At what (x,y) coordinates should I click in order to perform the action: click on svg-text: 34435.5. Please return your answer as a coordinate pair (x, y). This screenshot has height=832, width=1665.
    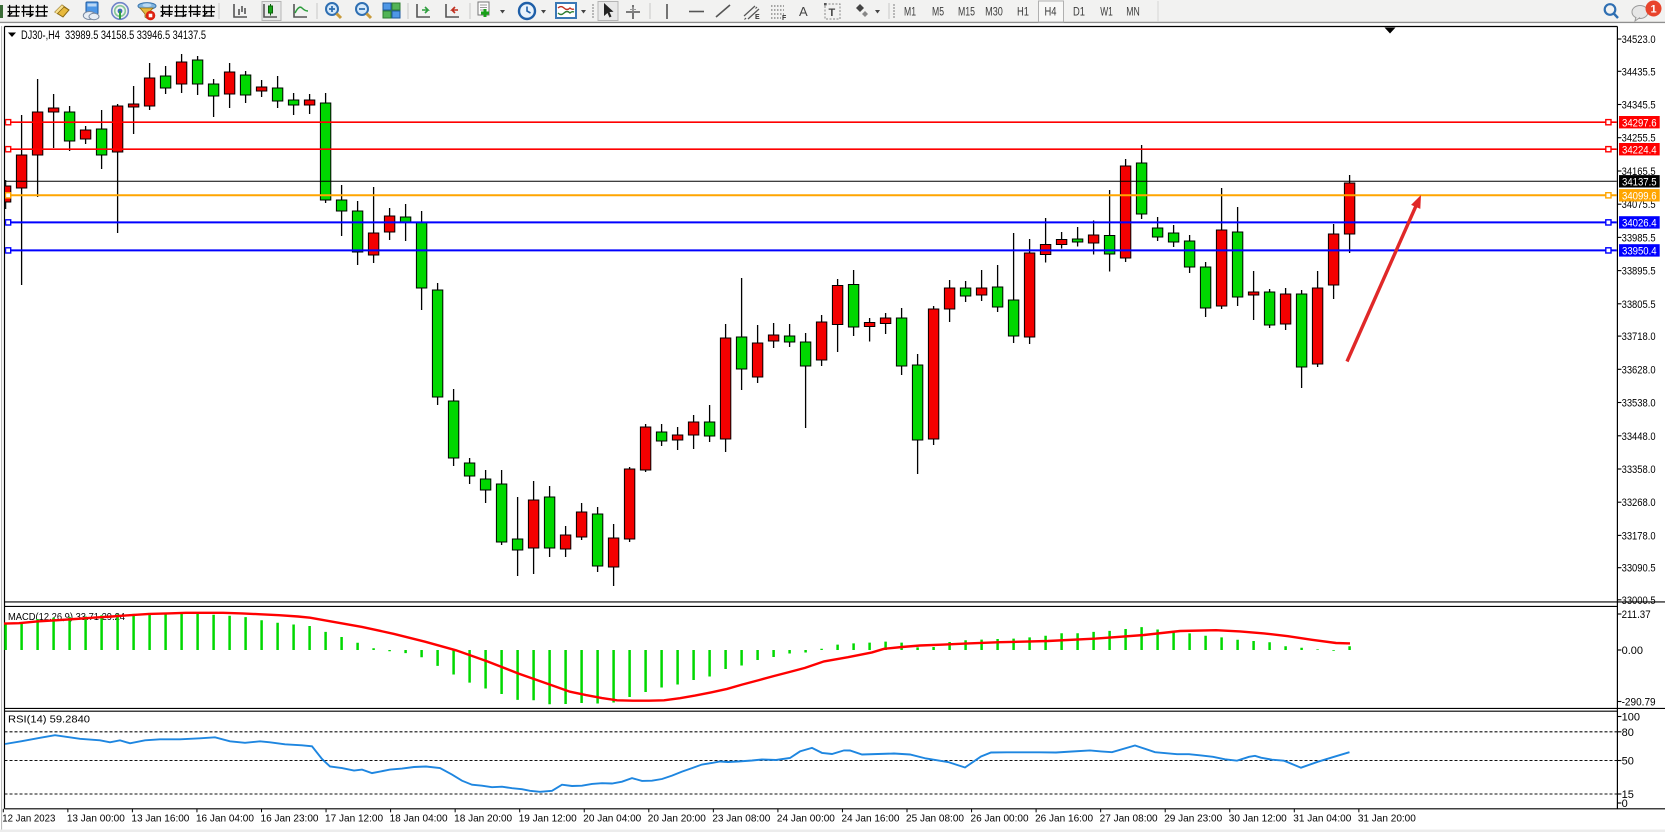
    Looking at the image, I should click on (1639, 72).